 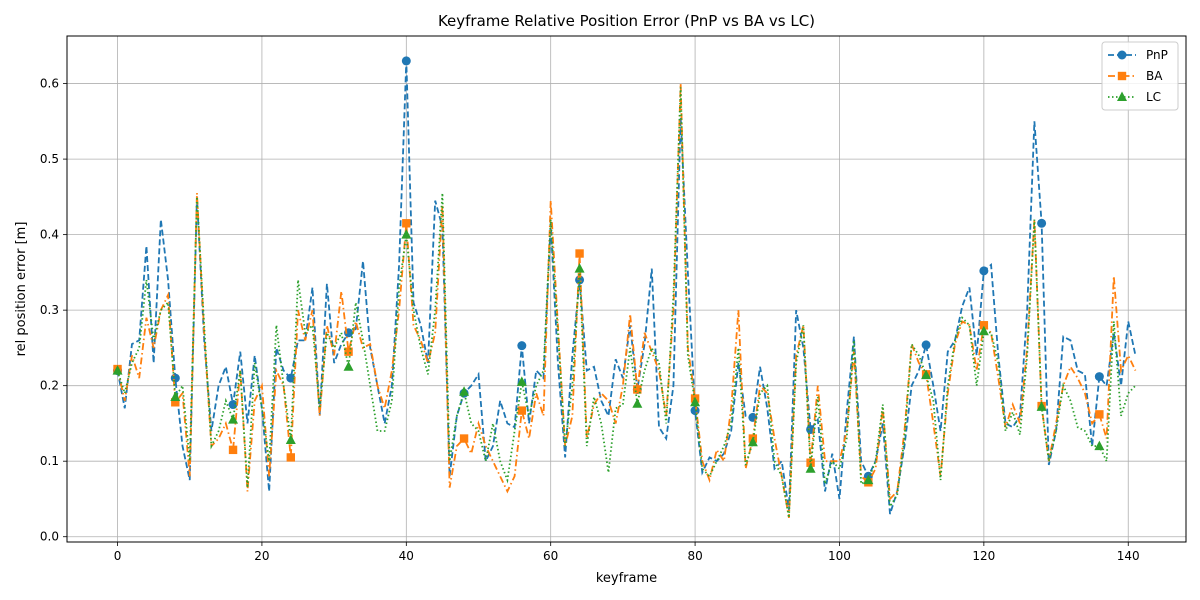 What do you see at coordinates (627, 552) in the screenshot?
I see `x-axis-ticks: 0 20 40 60 80 100 120 140` at bounding box center [627, 552].